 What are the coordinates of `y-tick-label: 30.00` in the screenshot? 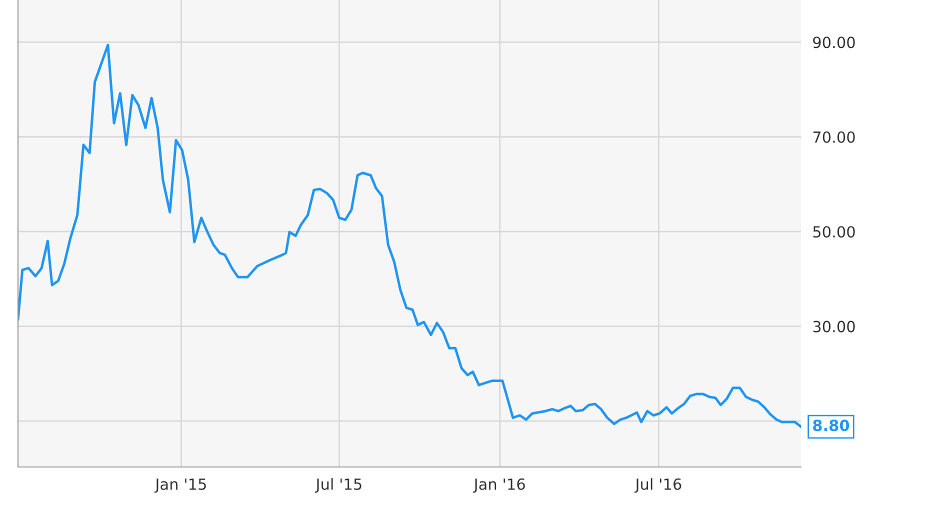 It's located at (834, 326).